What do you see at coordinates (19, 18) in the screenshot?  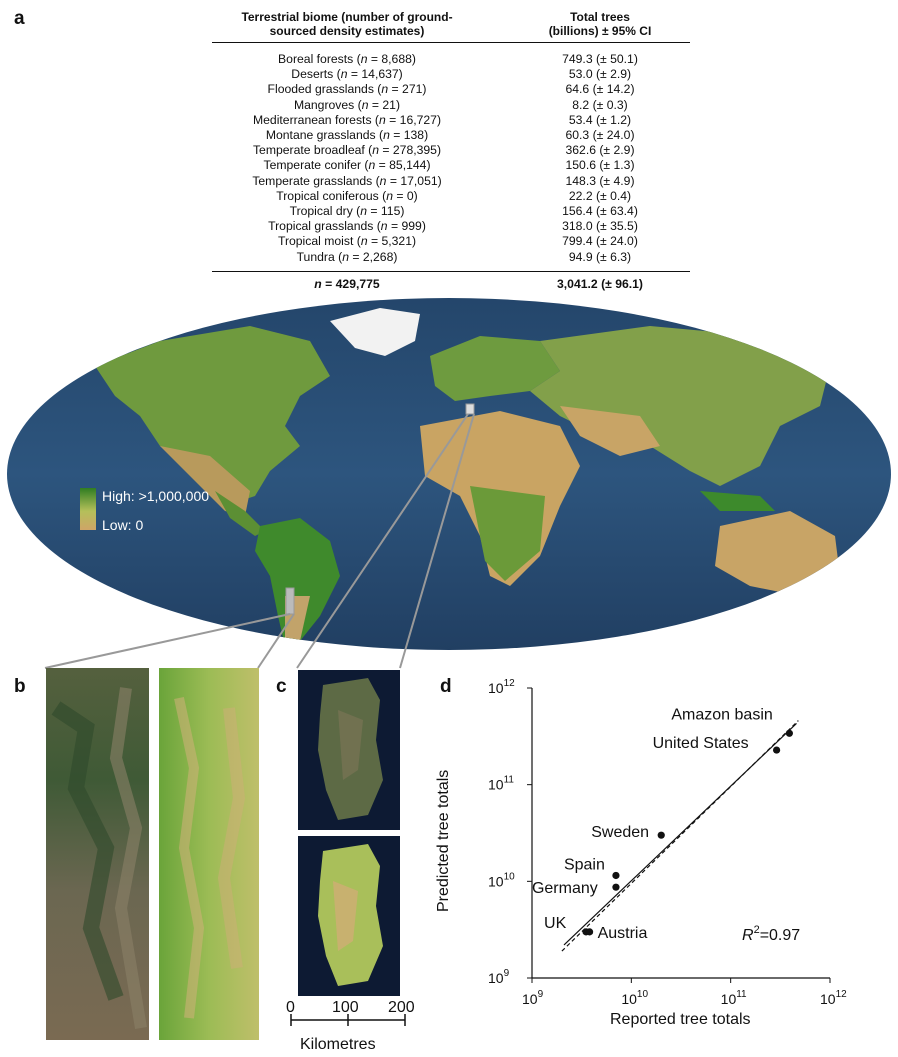 I see `panel-letter-a: a` at bounding box center [19, 18].